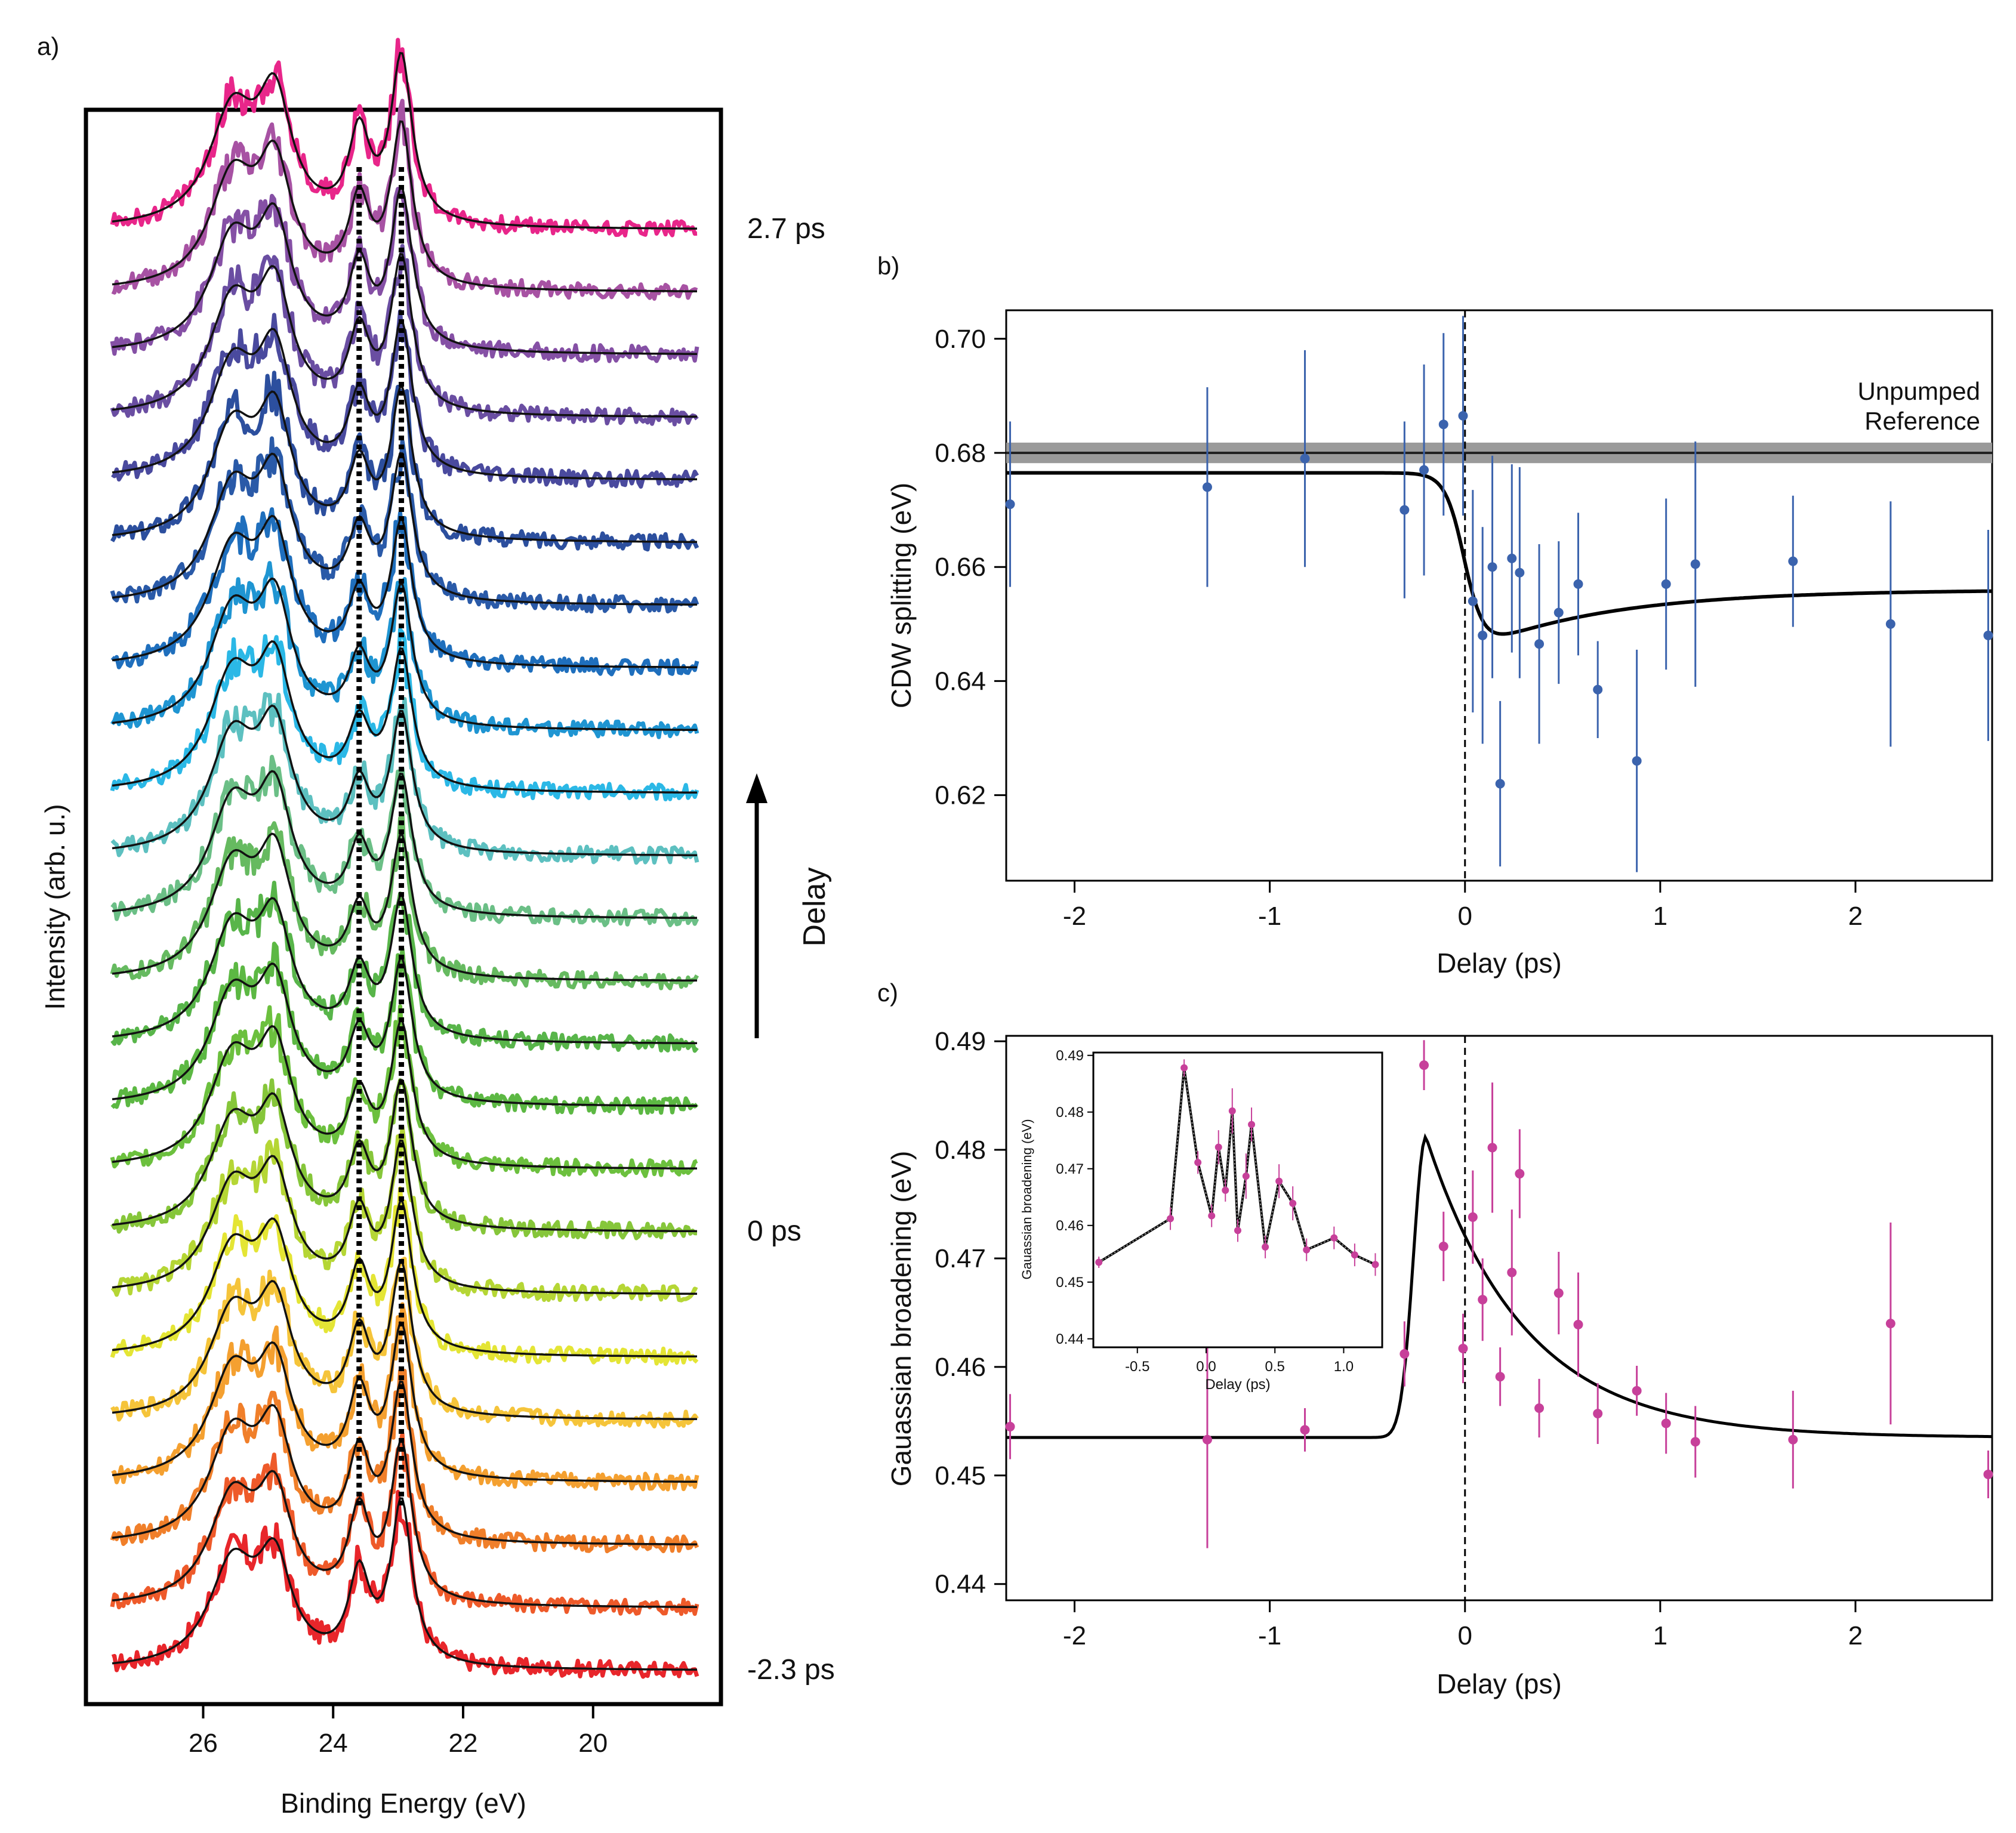 The image size is (2016, 1833). What do you see at coordinates (1239, 1361) in the screenshot?
I see `inset-x-ticks: -0.5 0.0 0.5 1.0` at bounding box center [1239, 1361].